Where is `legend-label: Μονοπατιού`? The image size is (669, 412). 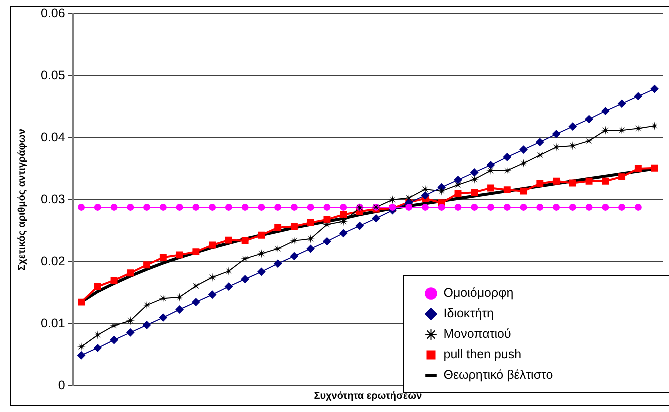
legend-label: Μονοπατιού is located at coordinates (478, 334).